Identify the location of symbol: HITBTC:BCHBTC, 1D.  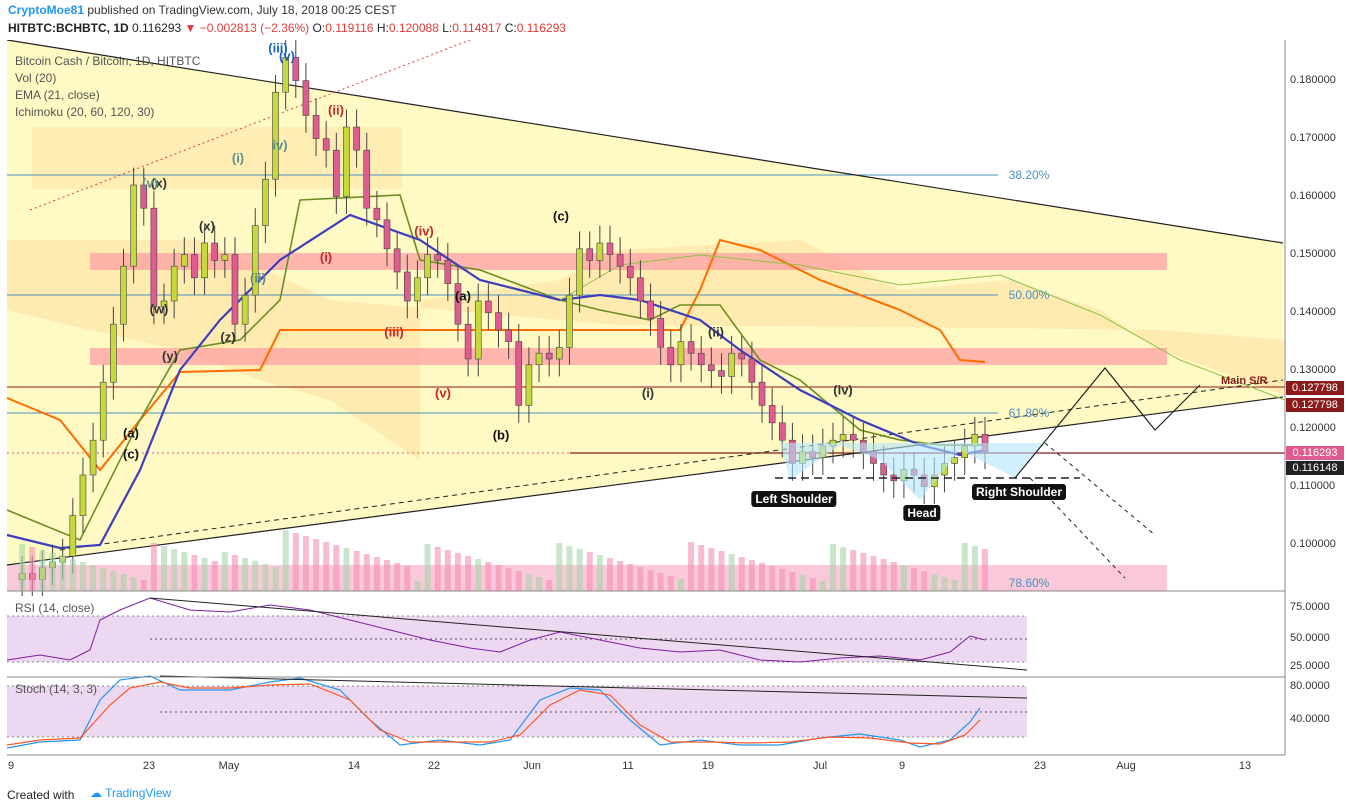
(68, 28).